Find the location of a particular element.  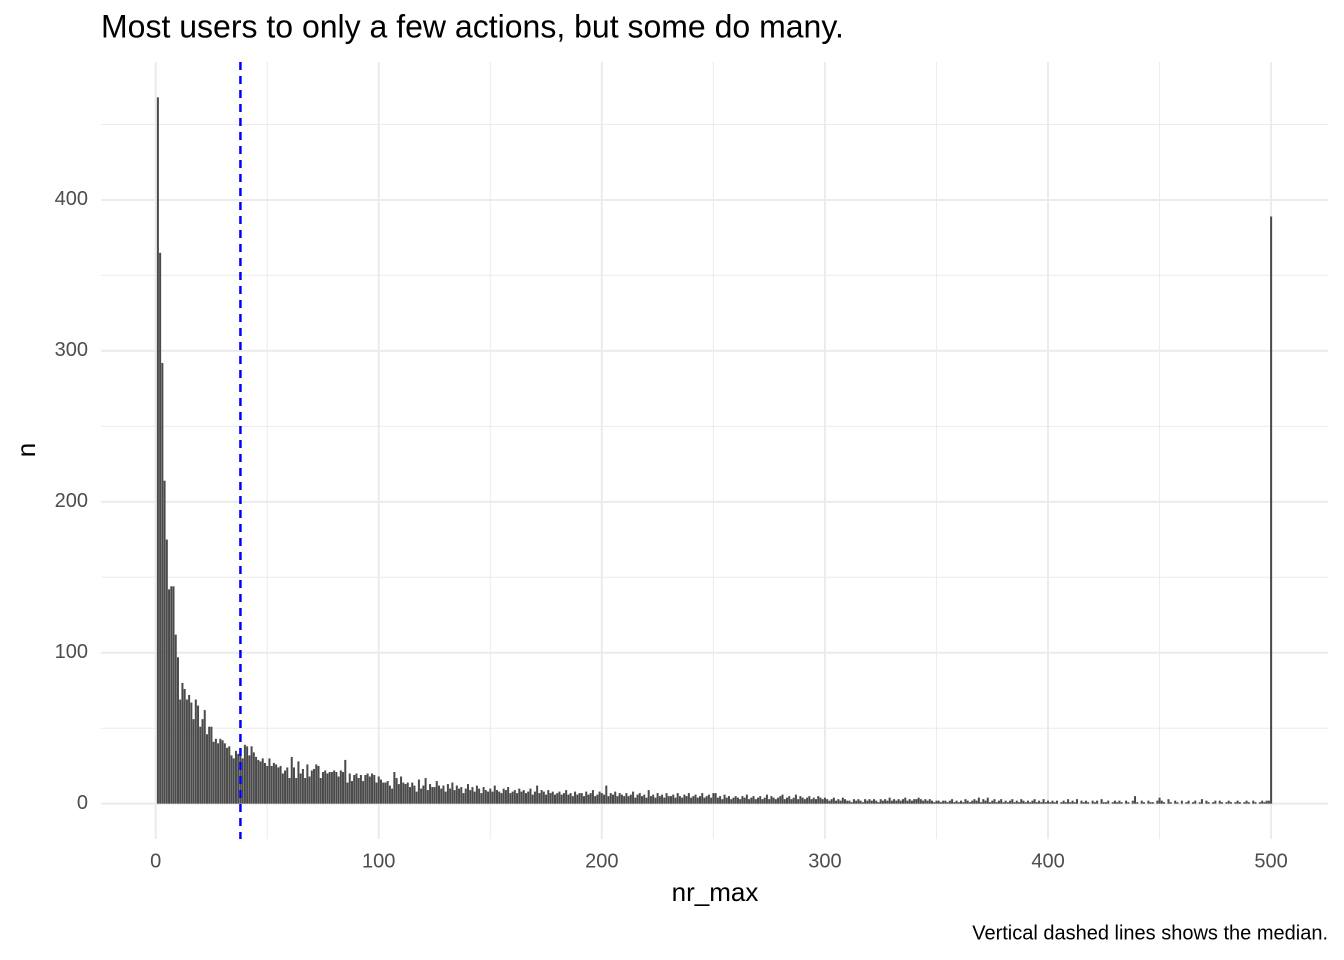

y-tick-label: 0 is located at coordinates (82, 803).